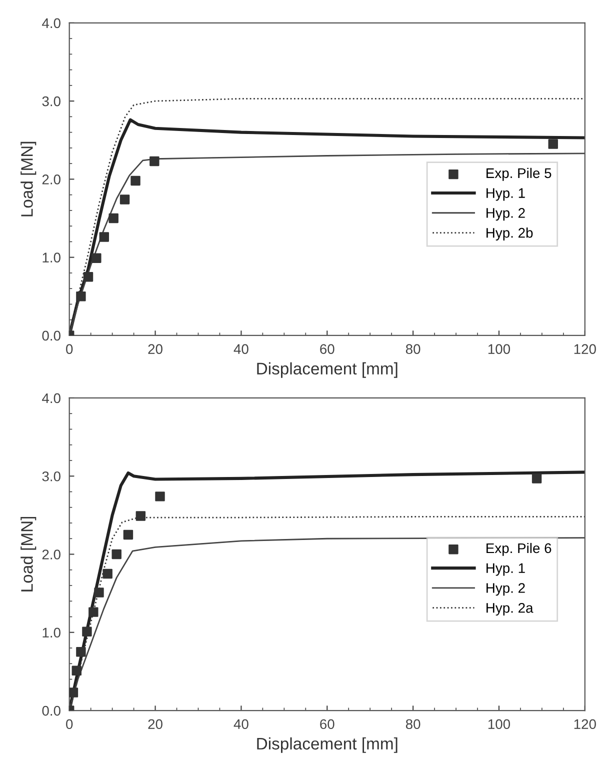 This screenshot has width=603, height=764. Describe the element at coordinates (519, 174) in the screenshot. I see `legend-label: Exp. Pile 5` at that location.